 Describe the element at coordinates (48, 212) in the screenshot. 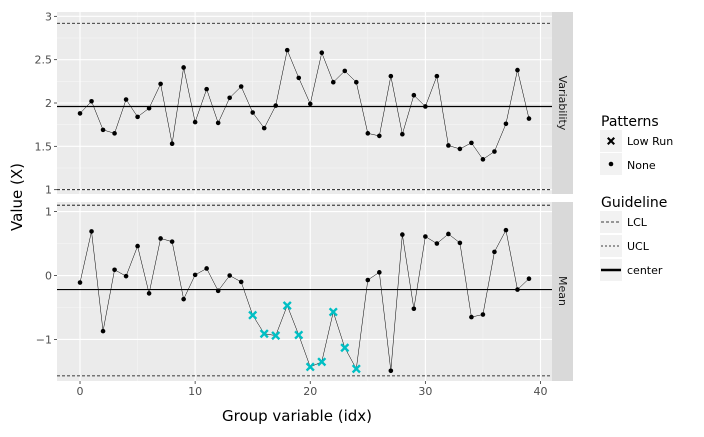

I see `y-tick-label: 1` at that location.